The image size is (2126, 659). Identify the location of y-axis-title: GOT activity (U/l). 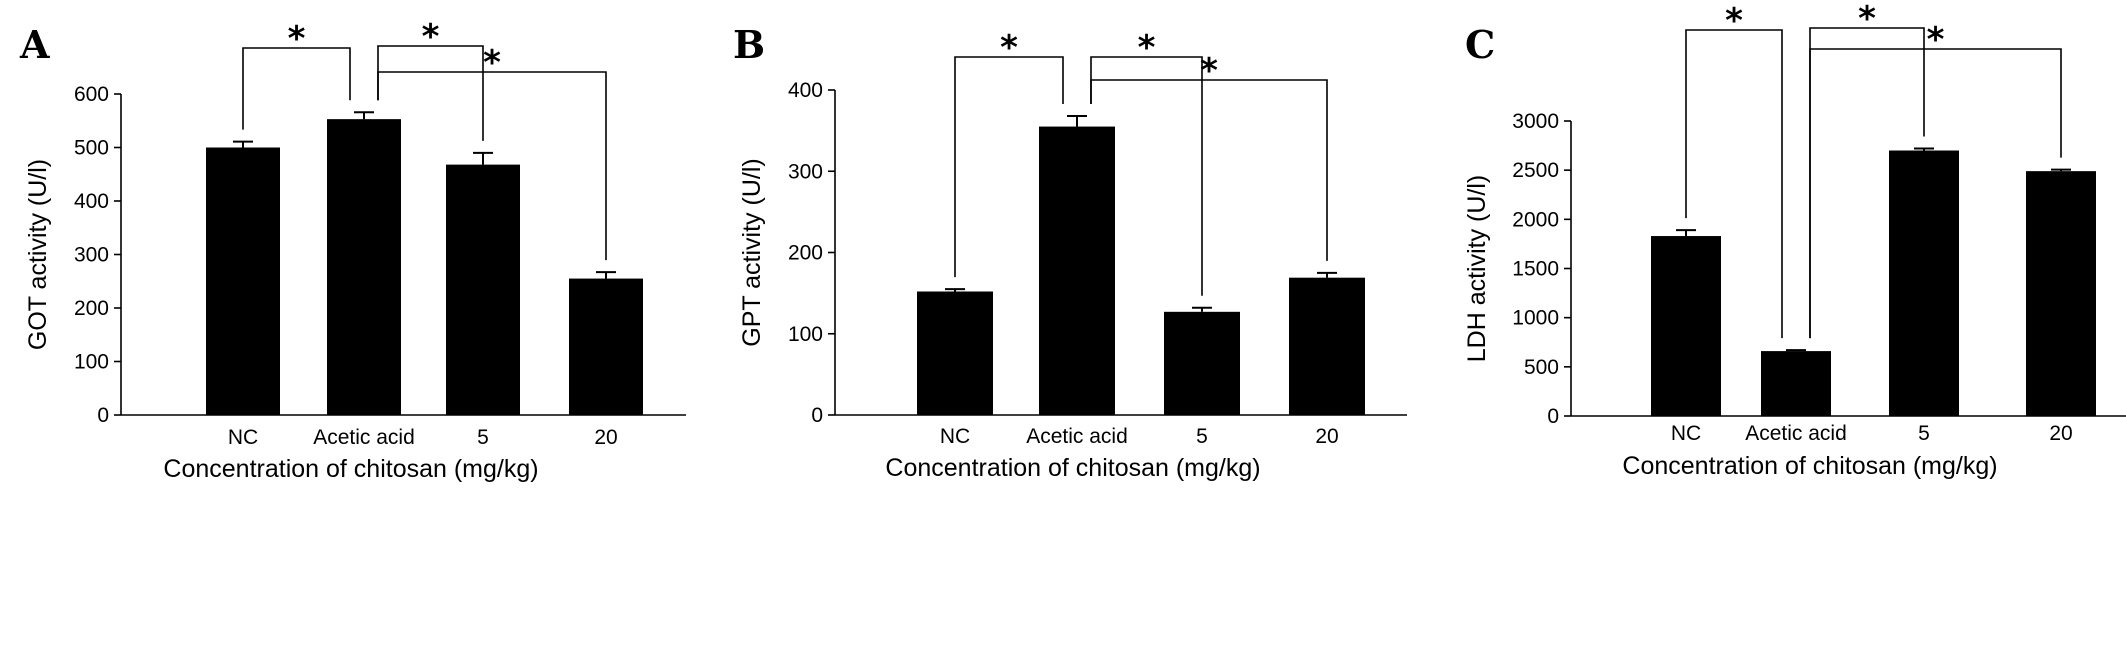
(38, 254).